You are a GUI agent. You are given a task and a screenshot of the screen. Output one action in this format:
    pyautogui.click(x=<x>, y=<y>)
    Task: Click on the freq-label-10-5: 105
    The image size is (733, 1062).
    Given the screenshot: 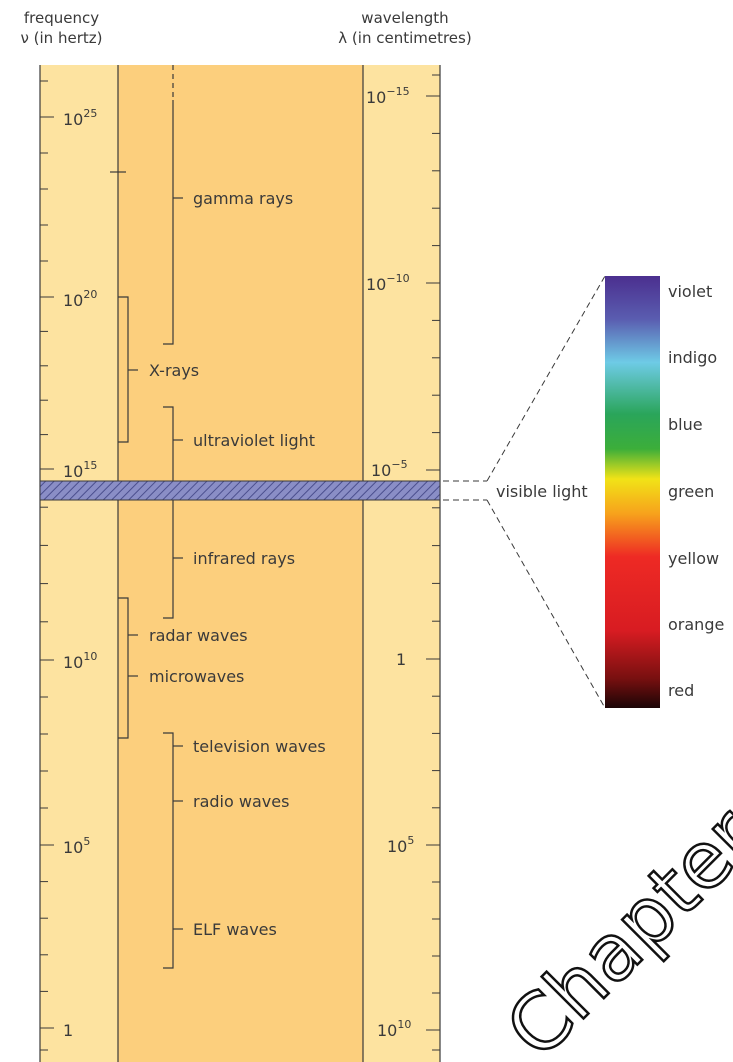 What is the action you would take?
    pyautogui.click(x=76, y=846)
    